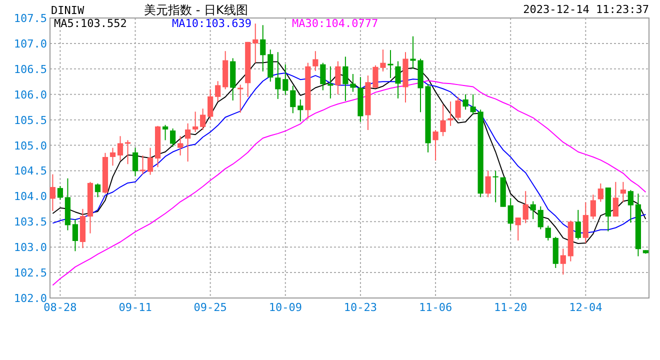 This screenshot has width=660, height=360. I want to click on y-tick-label: 105.5, so click(30, 120).